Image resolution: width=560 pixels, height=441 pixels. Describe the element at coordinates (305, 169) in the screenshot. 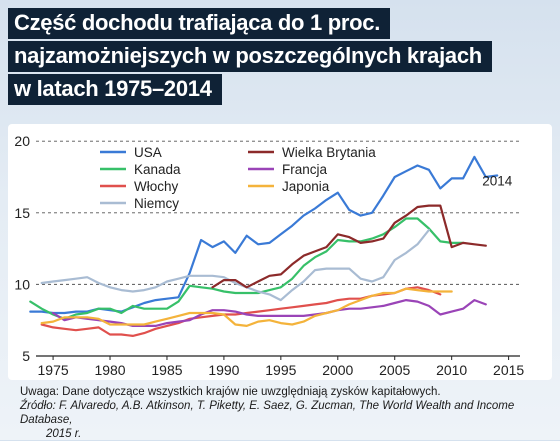

I see `legend-label: Francja` at that location.